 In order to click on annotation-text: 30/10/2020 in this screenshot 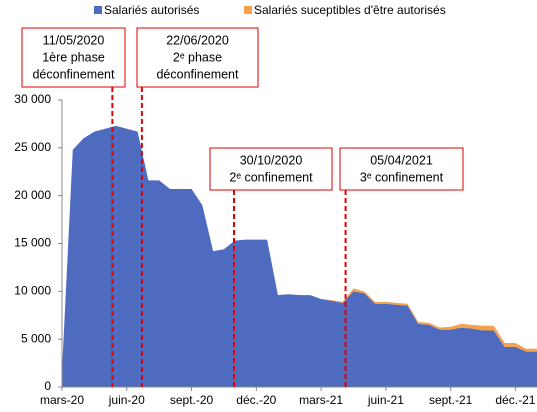, I will do `click(271, 160)`.